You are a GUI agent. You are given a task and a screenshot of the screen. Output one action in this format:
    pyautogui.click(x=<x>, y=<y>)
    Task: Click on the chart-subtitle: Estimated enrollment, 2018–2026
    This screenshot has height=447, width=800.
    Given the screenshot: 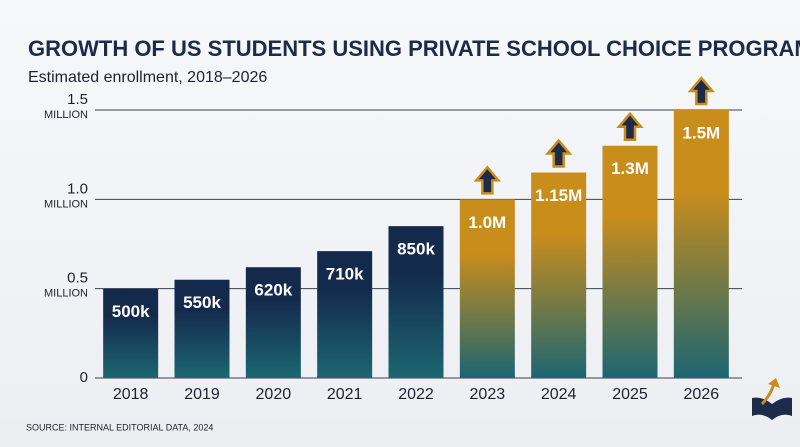 What is the action you would take?
    pyautogui.click(x=147, y=77)
    